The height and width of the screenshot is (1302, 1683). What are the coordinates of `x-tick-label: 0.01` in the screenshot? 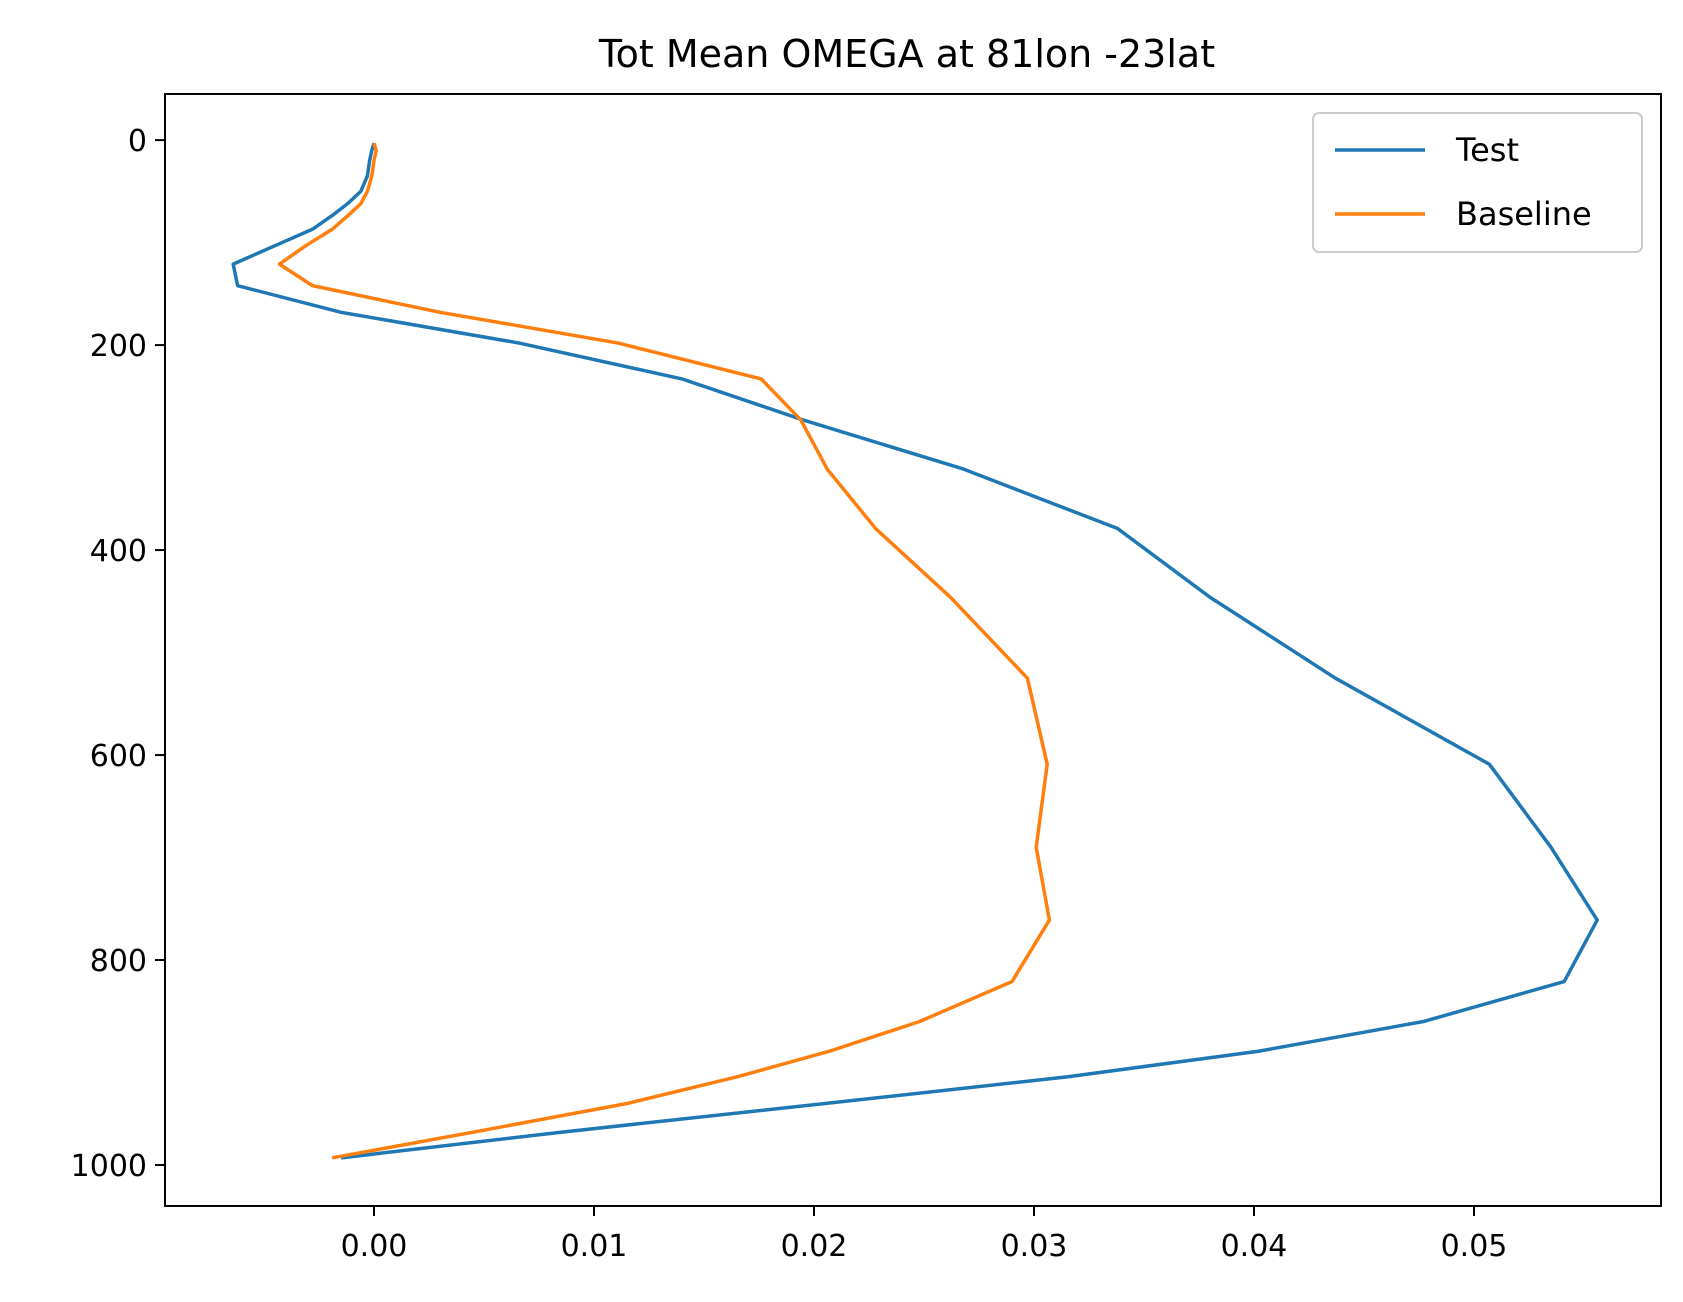 It's located at (594, 1246).